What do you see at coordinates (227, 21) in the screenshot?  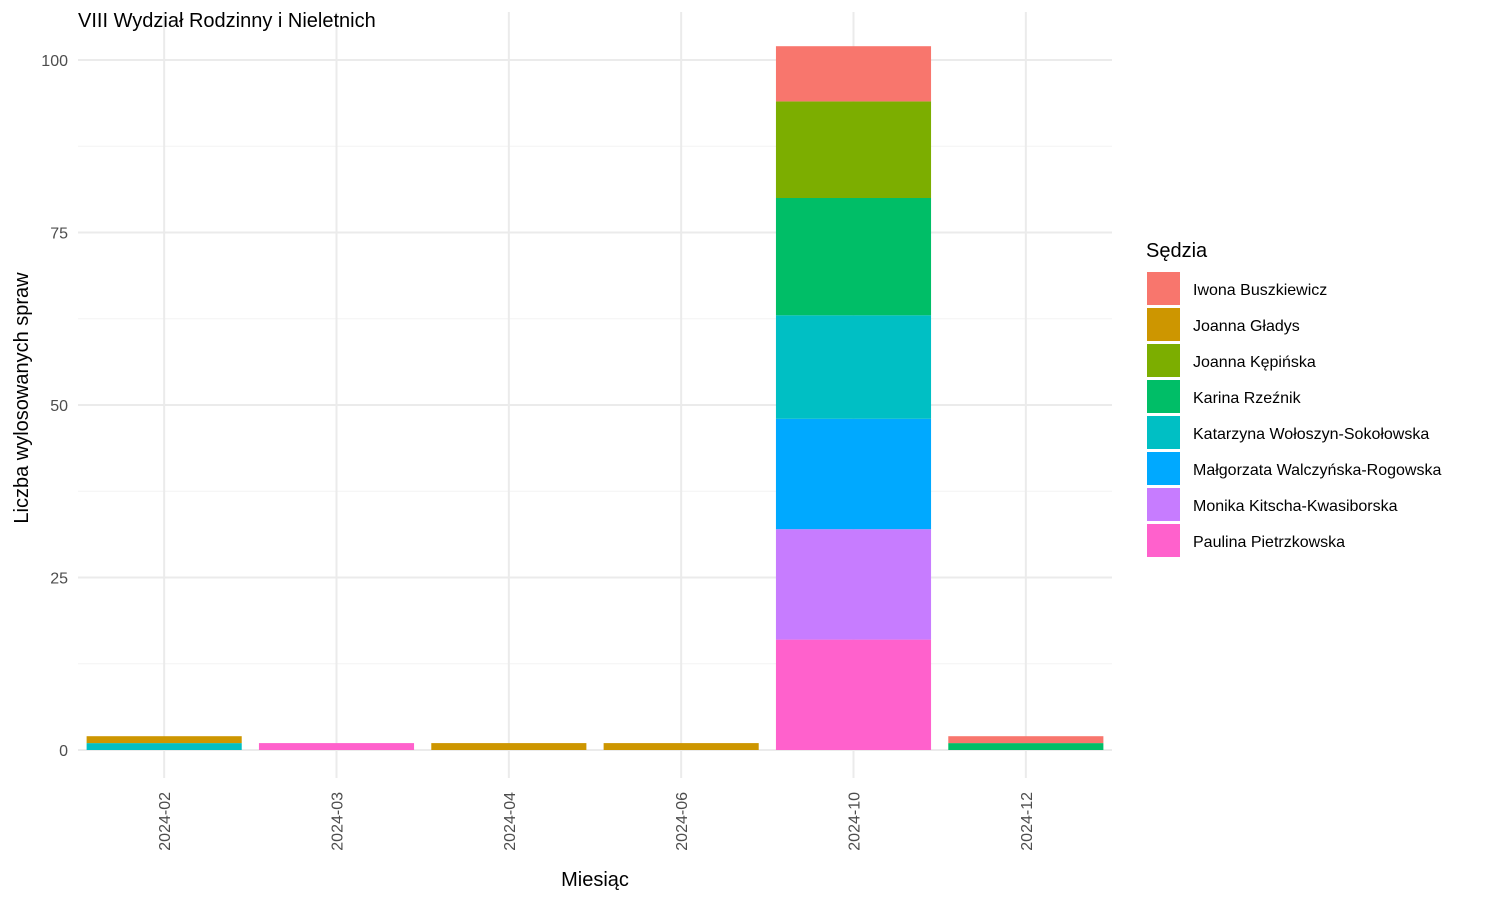 I see `chart-title: VIII Wydział Rodzinny i Nieletnich` at bounding box center [227, 21].